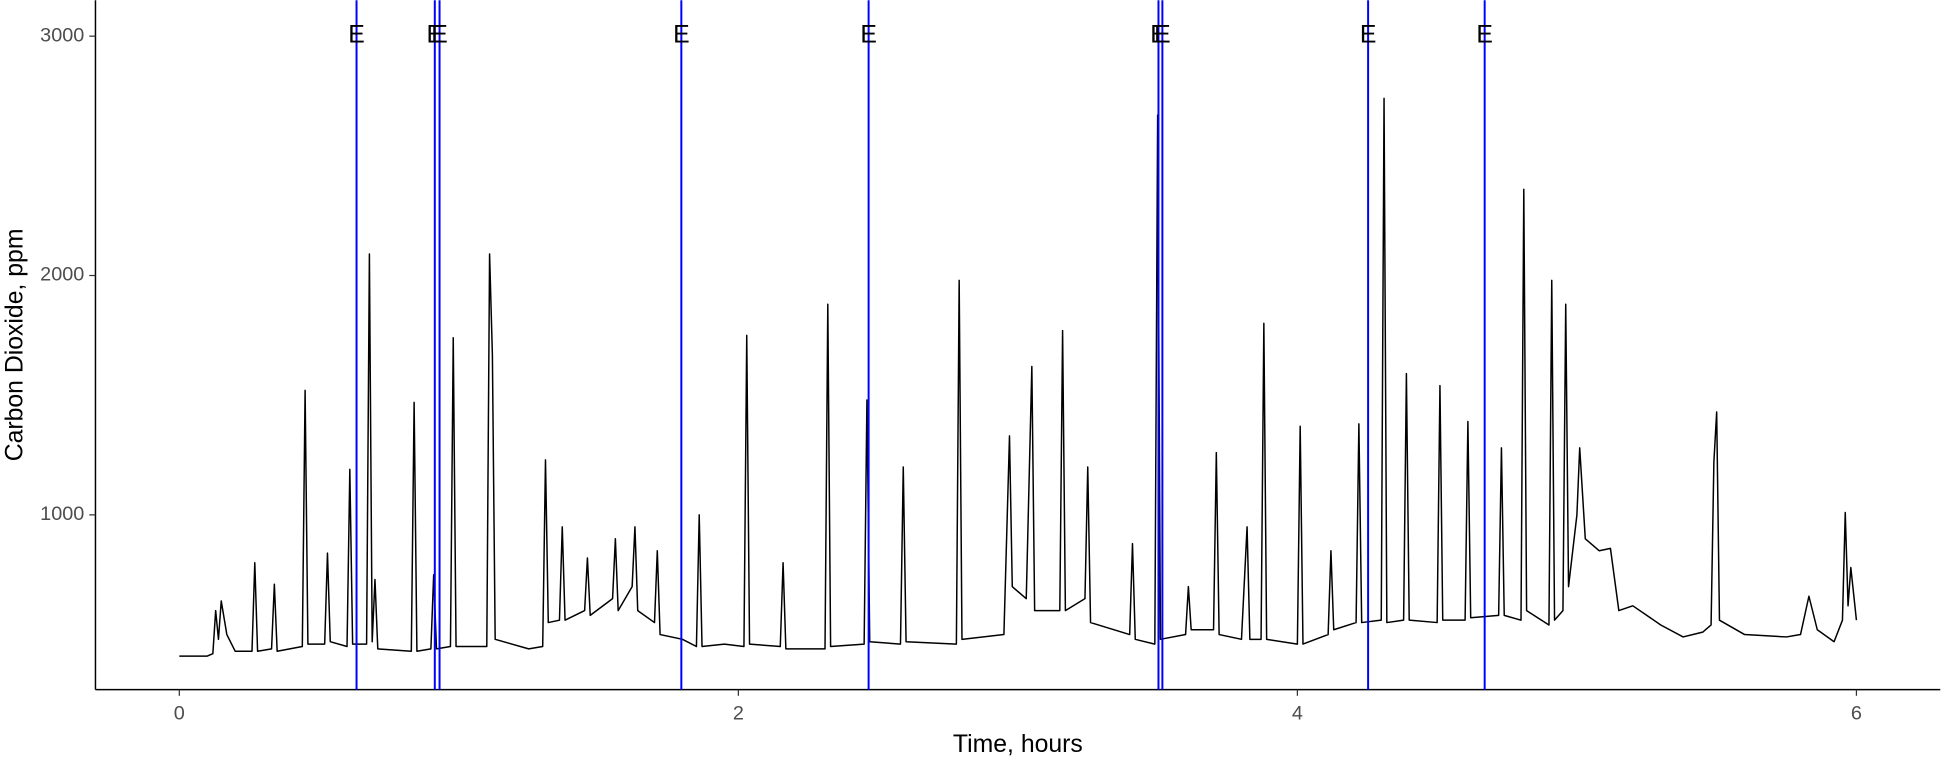  What do you see at coordinates (62, 275) in the screenshot?
I see `y-tick-label: 2000` at bounding box center [62, 275].